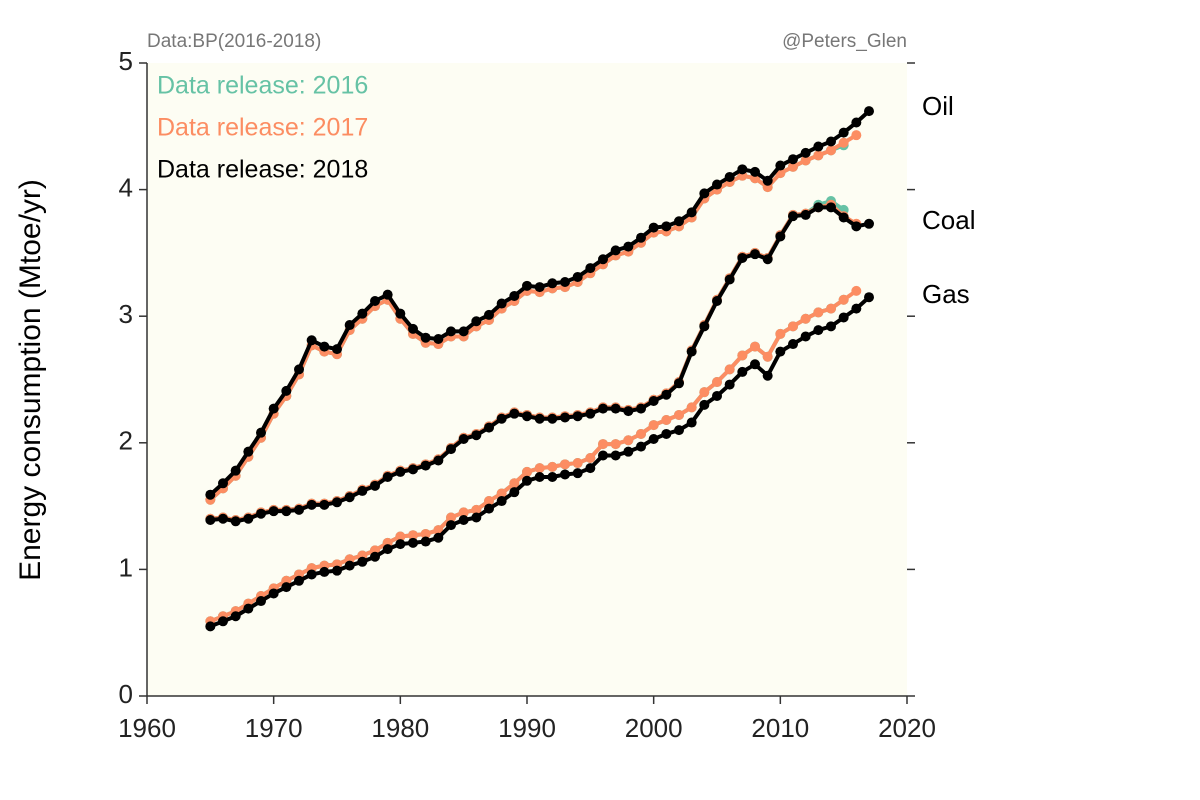 The width and height of the screenshot is (1200, 800). What do you see at coordinates (234, 41) in the screenshot?
I see `source-note: Data:BP(2016-2018)` at bounding box center [234, 41].